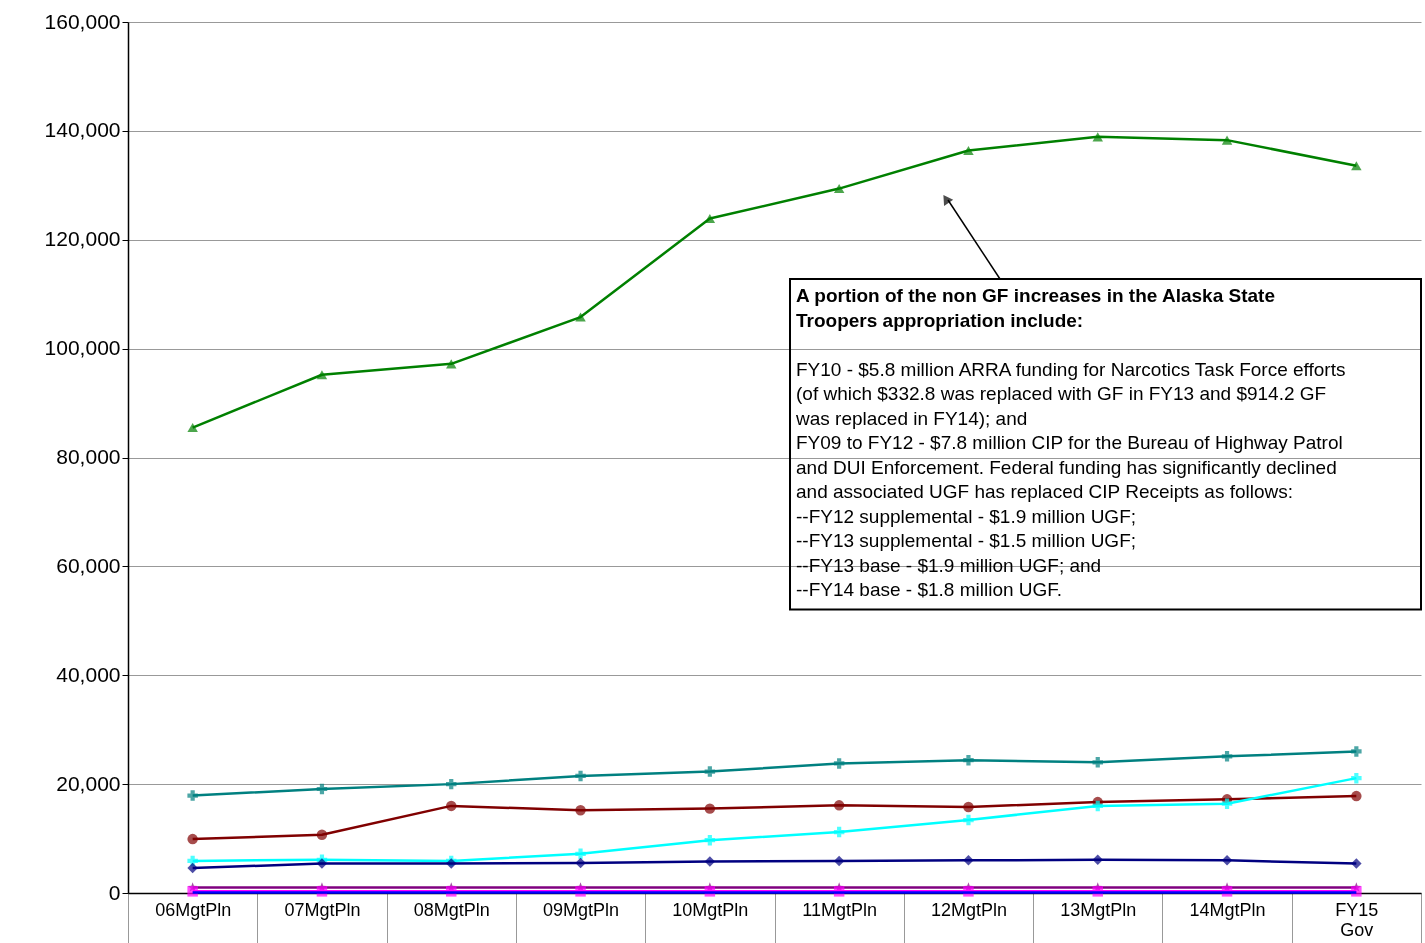  What do you see at coordinates (1098, 909) in the screenshot?
I see `x-tick-label: 13MgtPln` at bounding box center [1098, 909].